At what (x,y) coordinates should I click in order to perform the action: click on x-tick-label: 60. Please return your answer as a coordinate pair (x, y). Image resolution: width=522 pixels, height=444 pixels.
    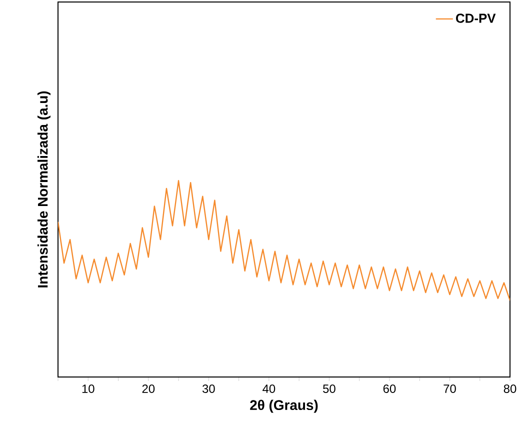
    Looking at the image, I should click on (389, 388).